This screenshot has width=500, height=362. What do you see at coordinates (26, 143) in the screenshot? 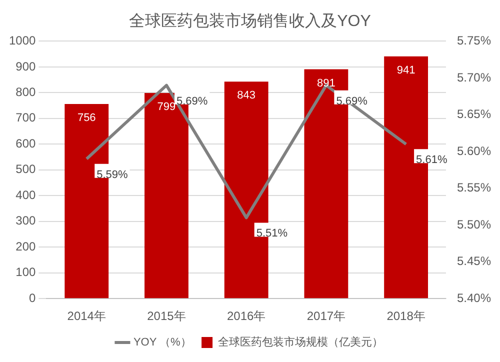
I see `y-tick-label: 600` at bounding box center [26, 143].